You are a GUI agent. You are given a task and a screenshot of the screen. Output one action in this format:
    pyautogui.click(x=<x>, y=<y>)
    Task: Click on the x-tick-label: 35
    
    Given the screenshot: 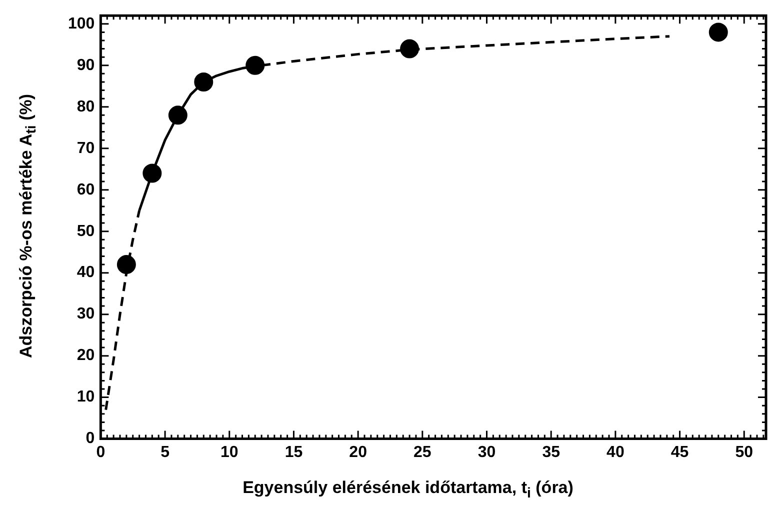 What is the action you would take?
    pyautogui.click(x=551, y=452)
    